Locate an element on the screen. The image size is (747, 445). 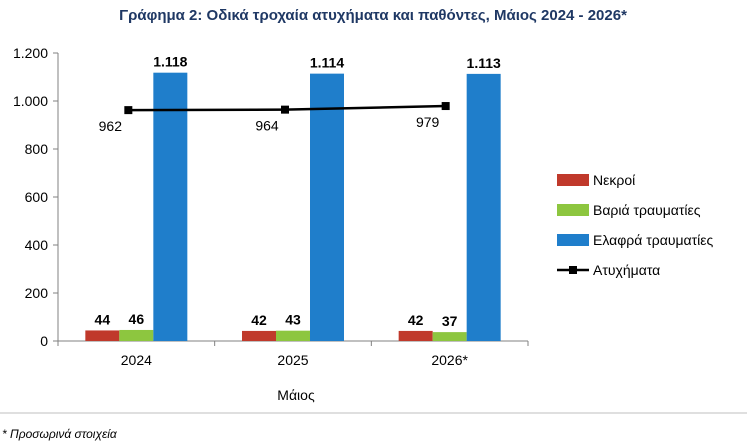
bar-data-label: 1.114 is located at coordinates (327, 63).